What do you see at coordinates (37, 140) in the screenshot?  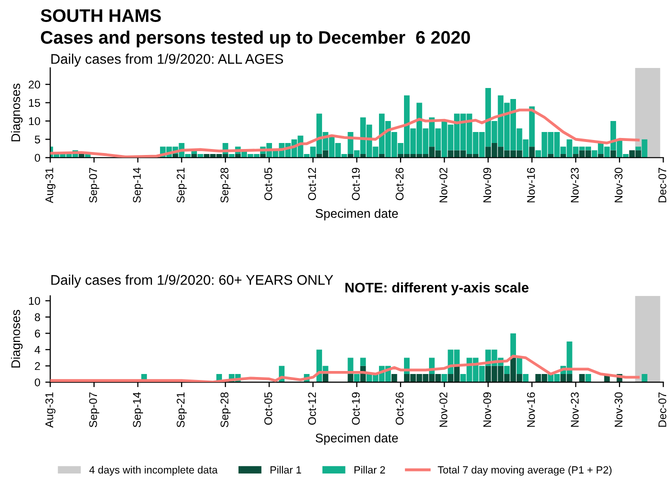 I see `y-tick-label: 5` at bounding box center [37, 140].